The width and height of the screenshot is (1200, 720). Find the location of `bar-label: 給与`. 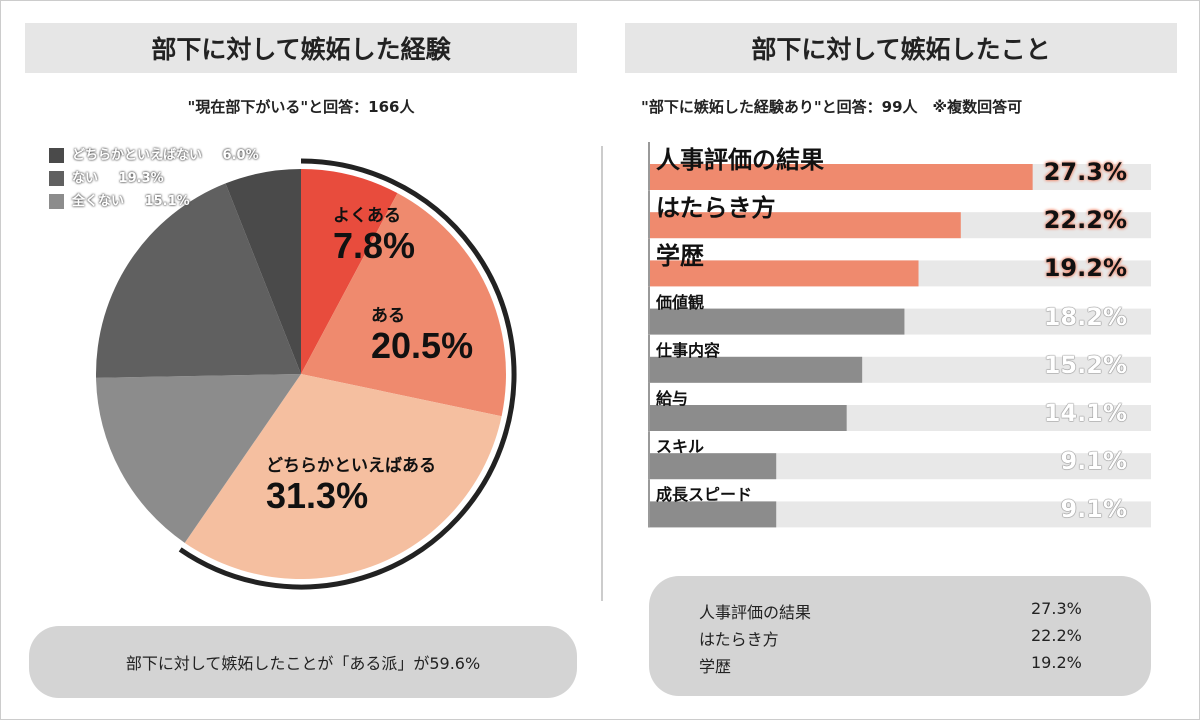

bar-label: 給与 is located at coordinates (672, 398).